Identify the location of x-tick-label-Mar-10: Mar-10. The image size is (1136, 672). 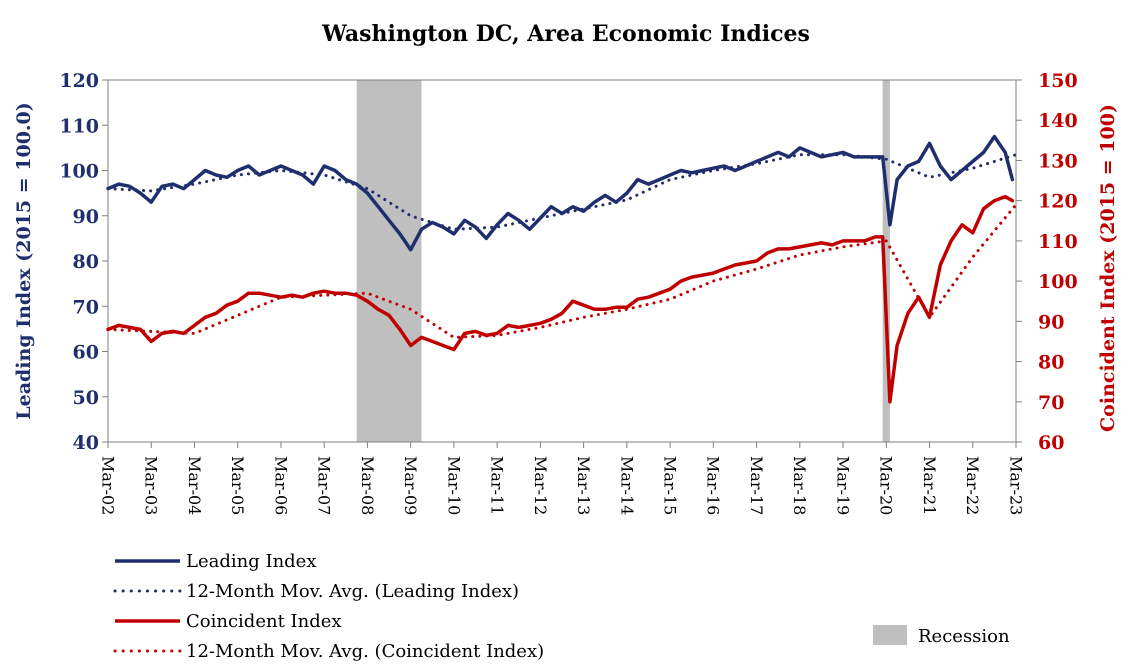
(453, 485).